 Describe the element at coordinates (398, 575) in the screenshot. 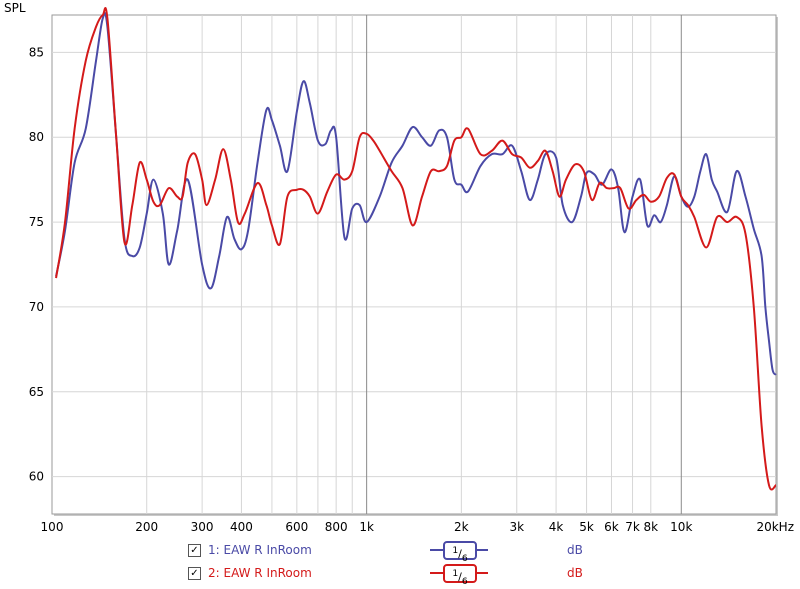

I see `legend-row-2: ✓ 2: EAW R InRoom 1/6 dB` at that location.